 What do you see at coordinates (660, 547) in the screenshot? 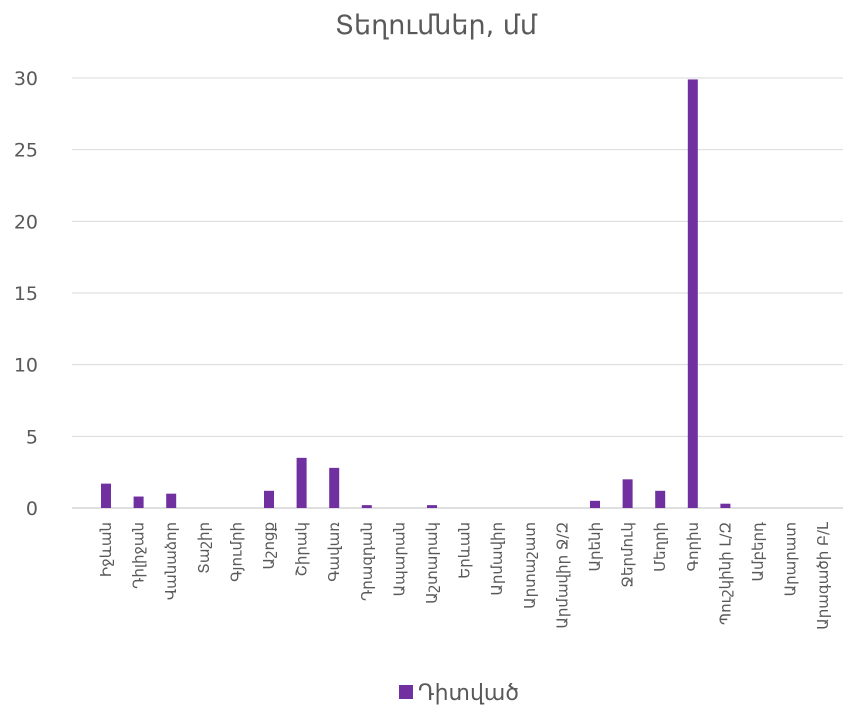
I see `x-tick-label: Մեղրի` at bounding box center [660, 547].